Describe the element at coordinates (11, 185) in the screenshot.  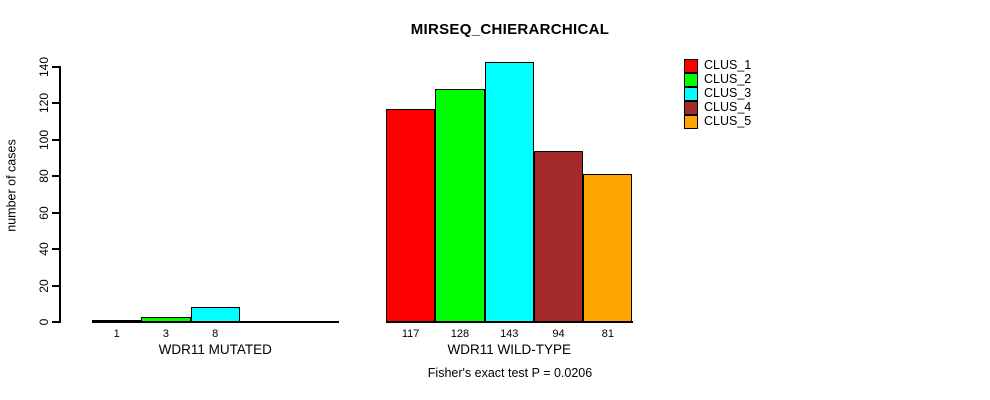
I see `y-axis-title: number of cases` at that location.